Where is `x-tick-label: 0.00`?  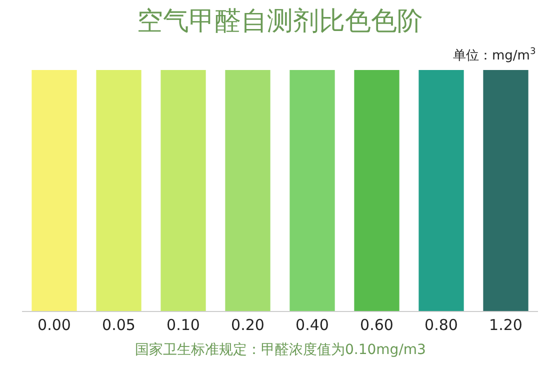
x-tick-label: 0.00 is located at coordinates (54, 325).